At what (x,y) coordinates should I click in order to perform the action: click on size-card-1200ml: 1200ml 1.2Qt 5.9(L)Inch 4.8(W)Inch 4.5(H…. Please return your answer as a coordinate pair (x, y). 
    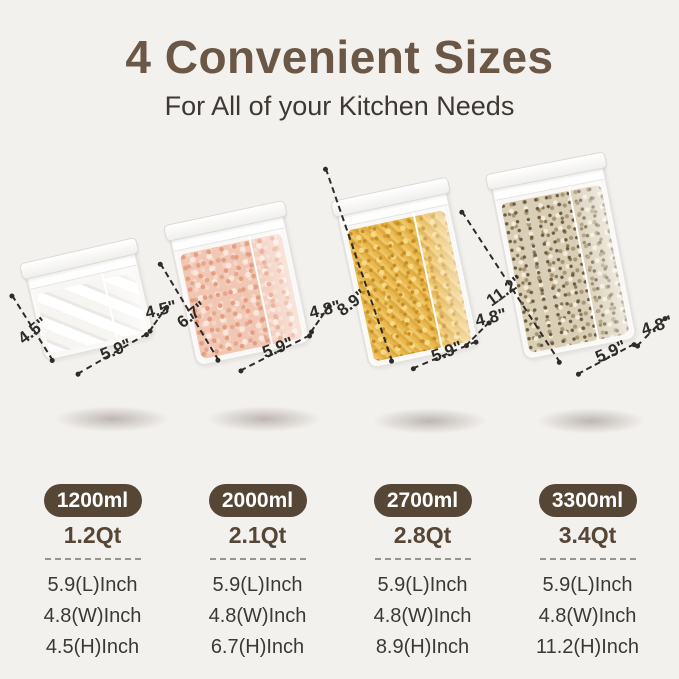
    Looking at the image, I should click on (92, 573).